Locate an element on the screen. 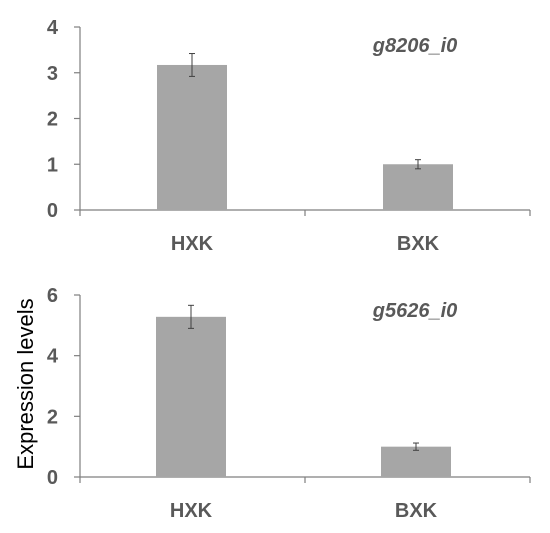 Image resolution: width=550 pixels, height=533 pixels. gene-annotation: g8206_i0 is located at coordinates (415, 46).